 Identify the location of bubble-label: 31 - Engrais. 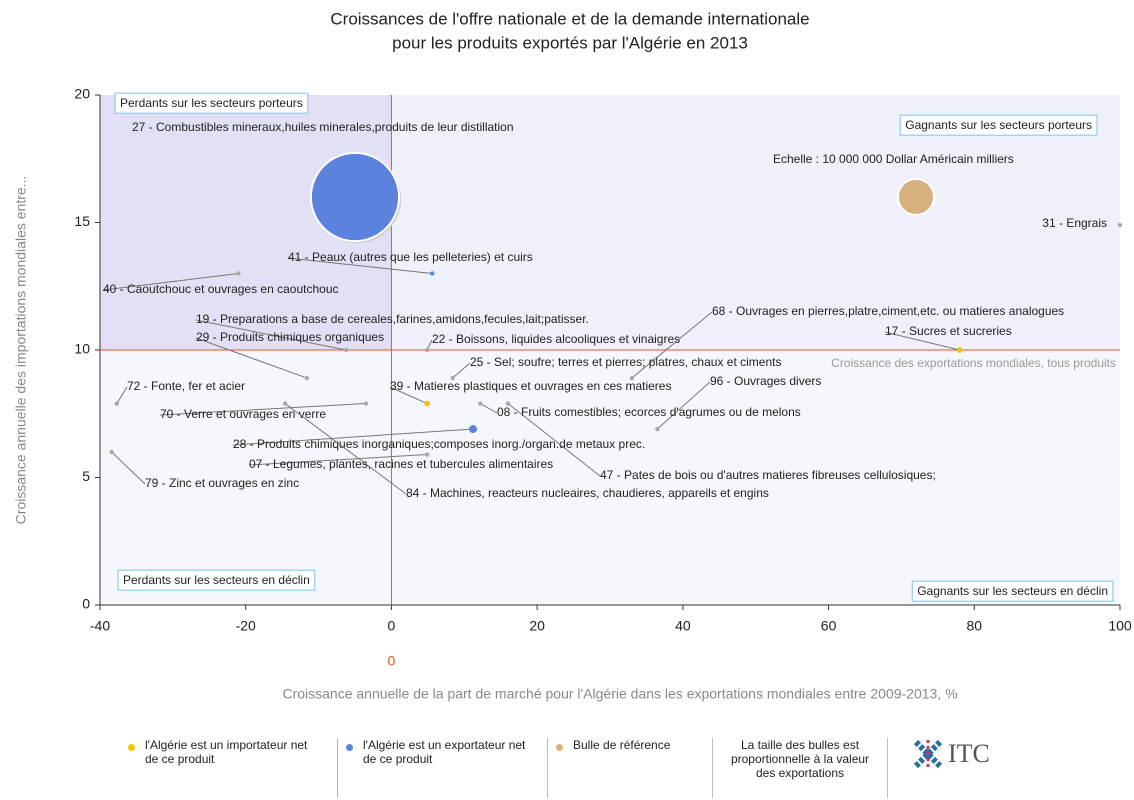
(1074, 223).